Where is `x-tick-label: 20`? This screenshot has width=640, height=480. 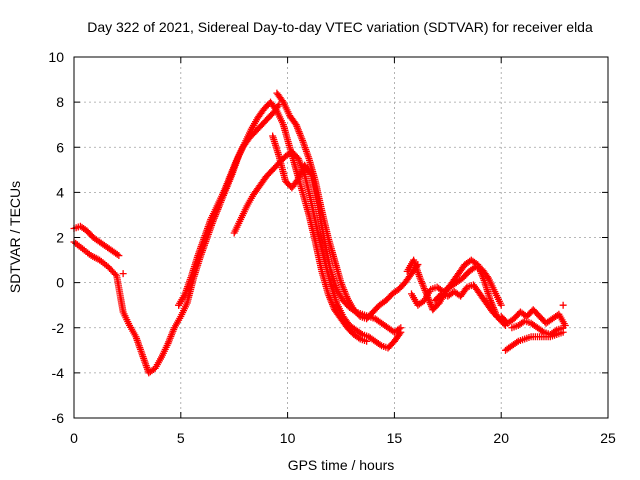 x-tick-label: 20 is located at coordinates (501, 438).